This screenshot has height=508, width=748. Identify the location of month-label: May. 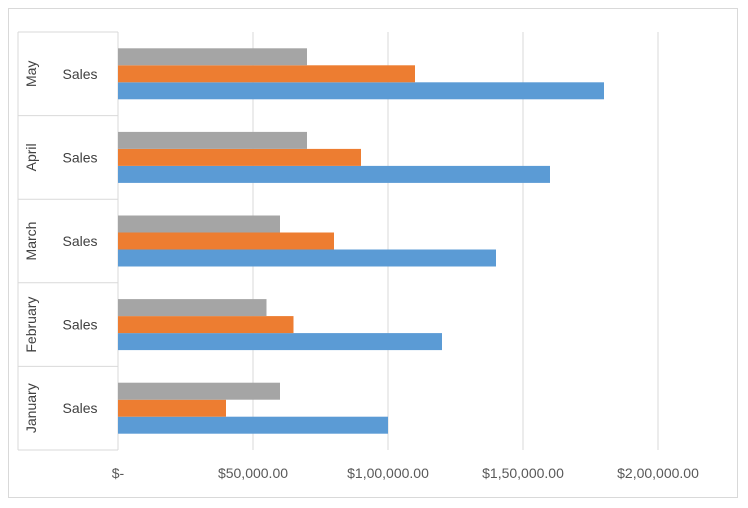
(31, 74).